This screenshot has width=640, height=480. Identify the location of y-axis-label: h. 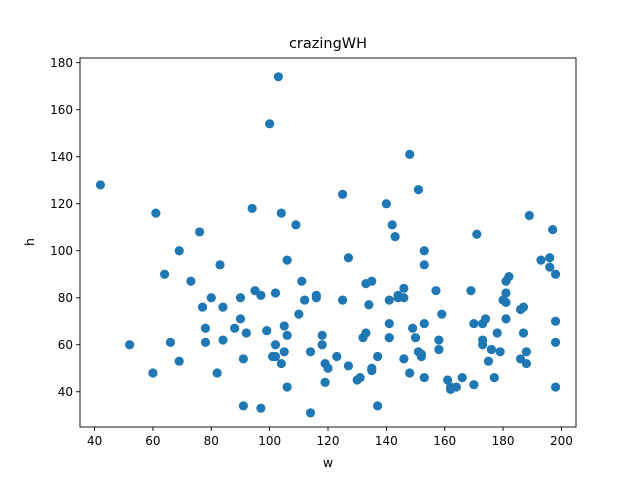
(29, 242).